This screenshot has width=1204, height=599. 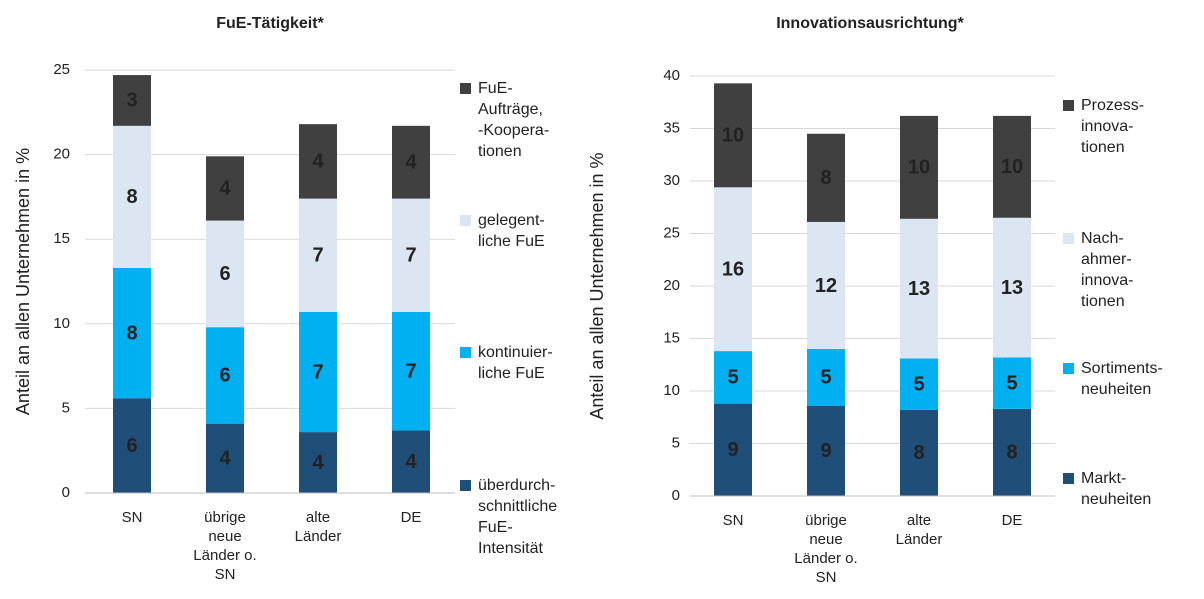 I want to click on chart-title: FuE-Tätigkeit*, so click(x=270, y=23).